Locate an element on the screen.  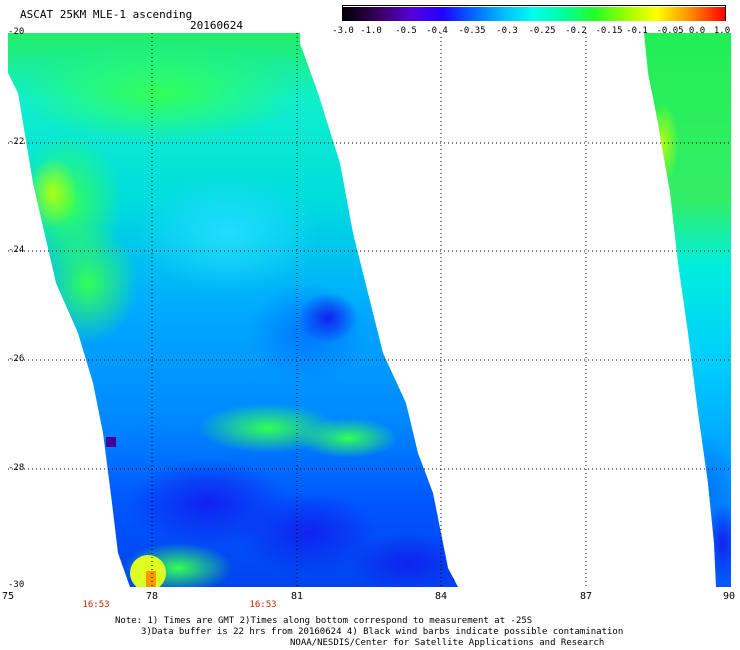
colorbar-label: 0.0 is located at coordinates (697, 31).